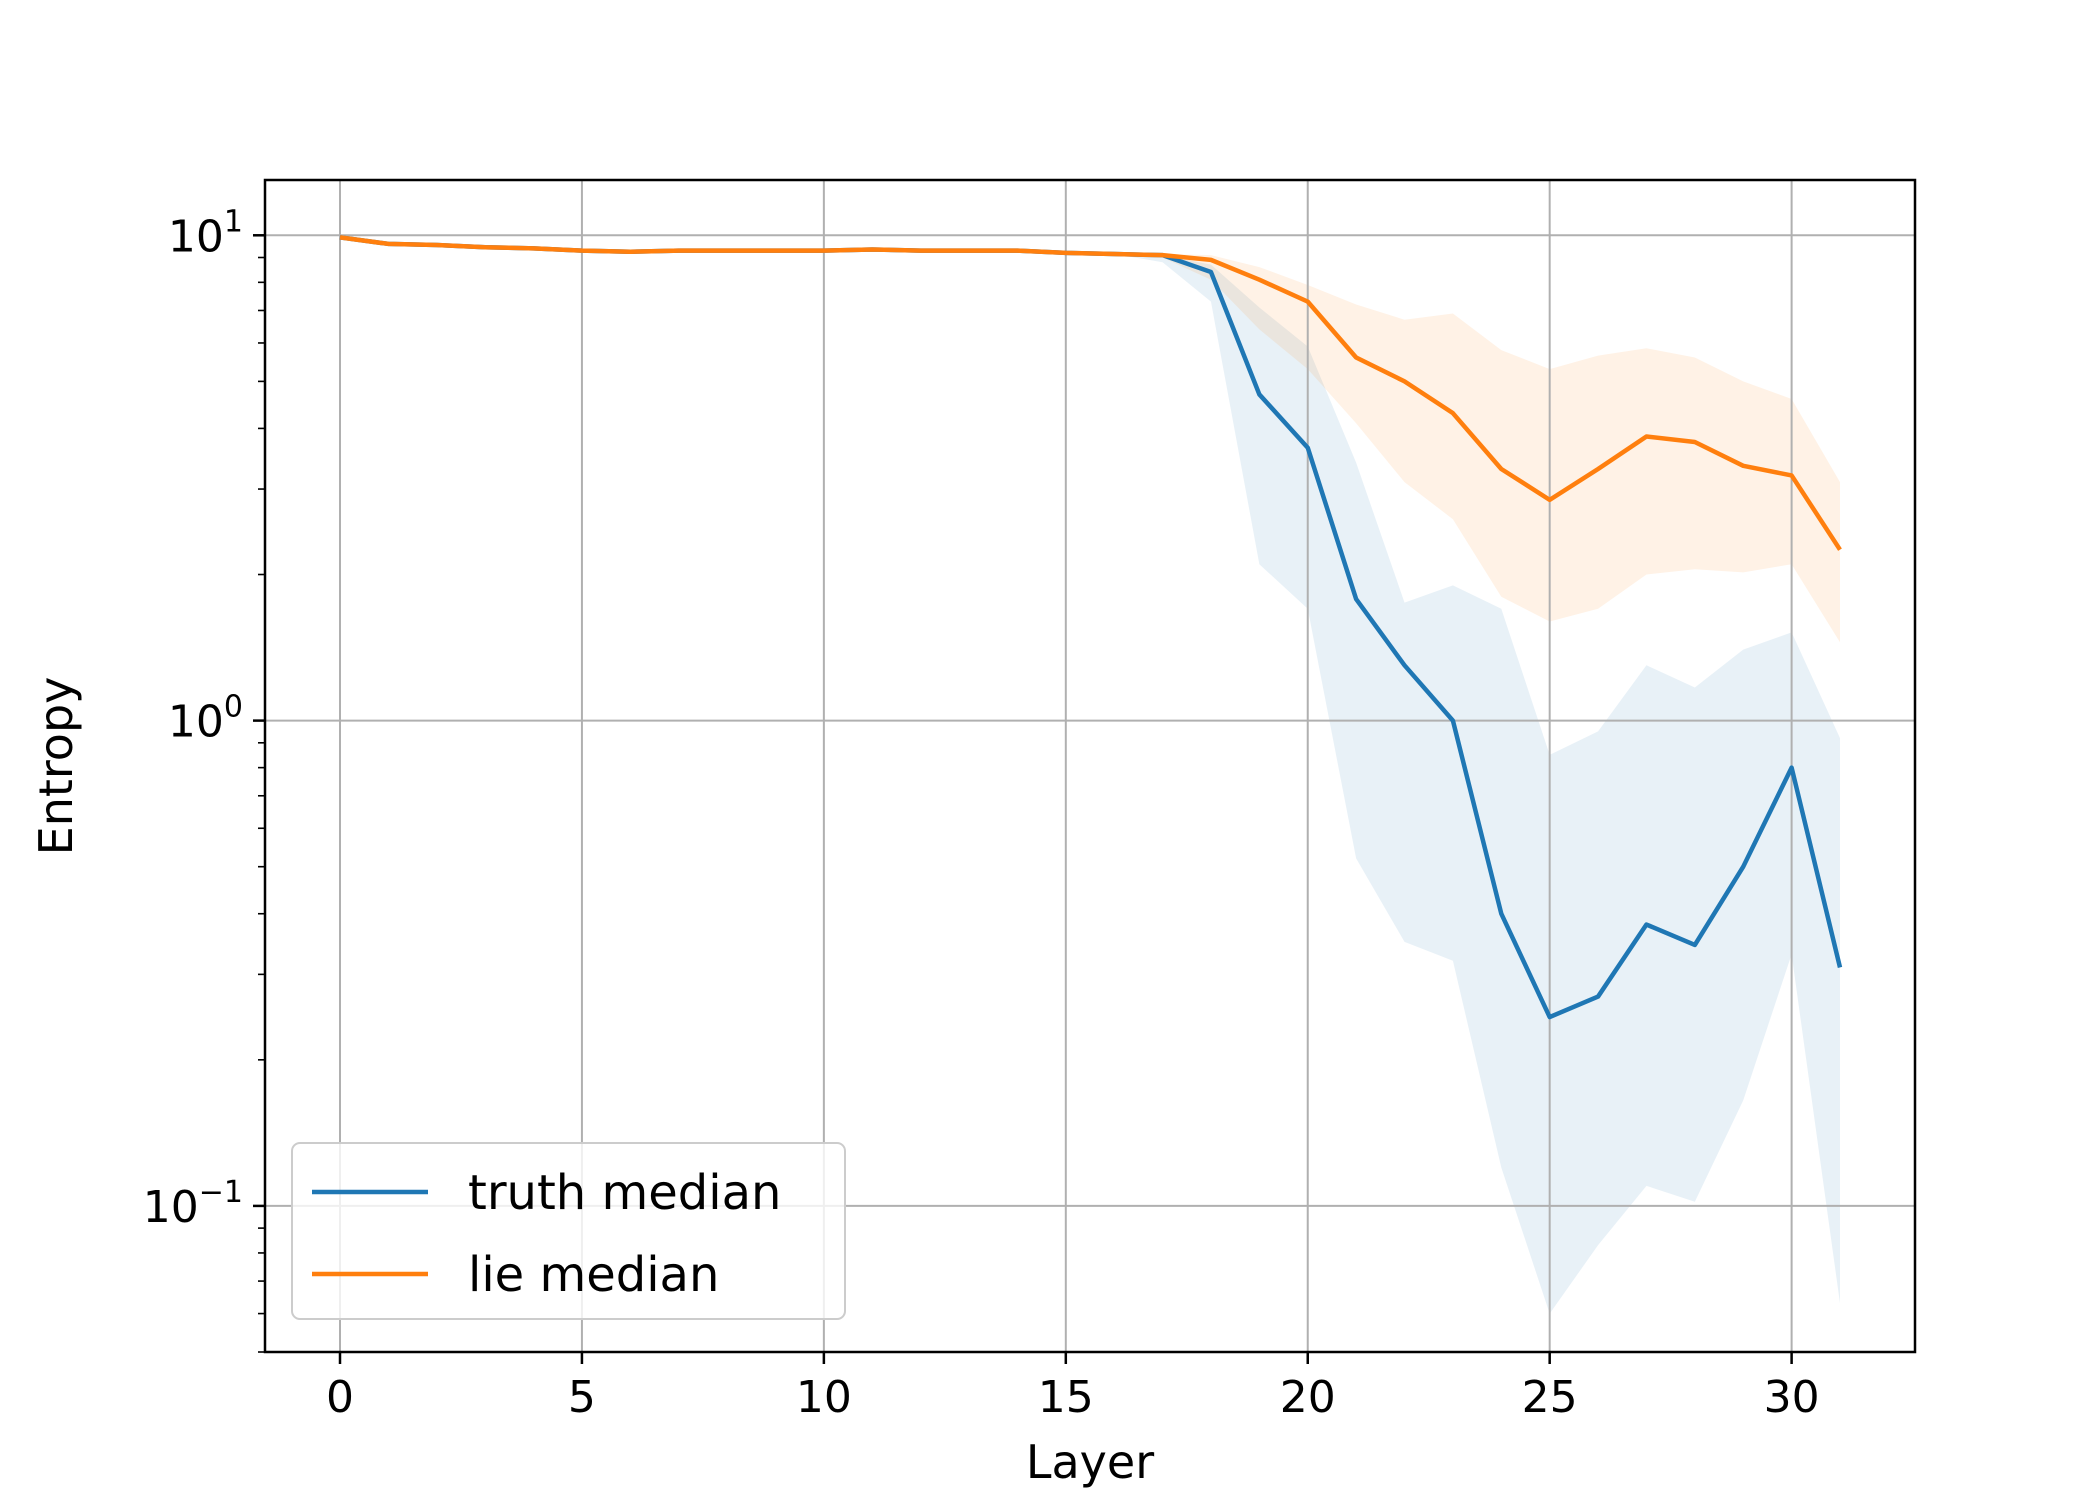 The height and width of the screenshot is (1500, 2100). What do you see at coordinates (204, 778) in the screenshot?
I see `y-axis-ticks: 10¹ 10⁰ 10⁻¹` at bounding box center [204, 778].